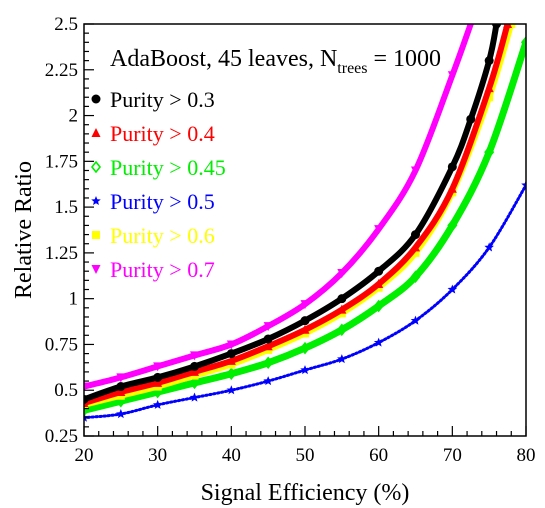  I want to click on chart-title: AdaBoost, 45 leaves, Ntrees = 1000, so click(275, 61).